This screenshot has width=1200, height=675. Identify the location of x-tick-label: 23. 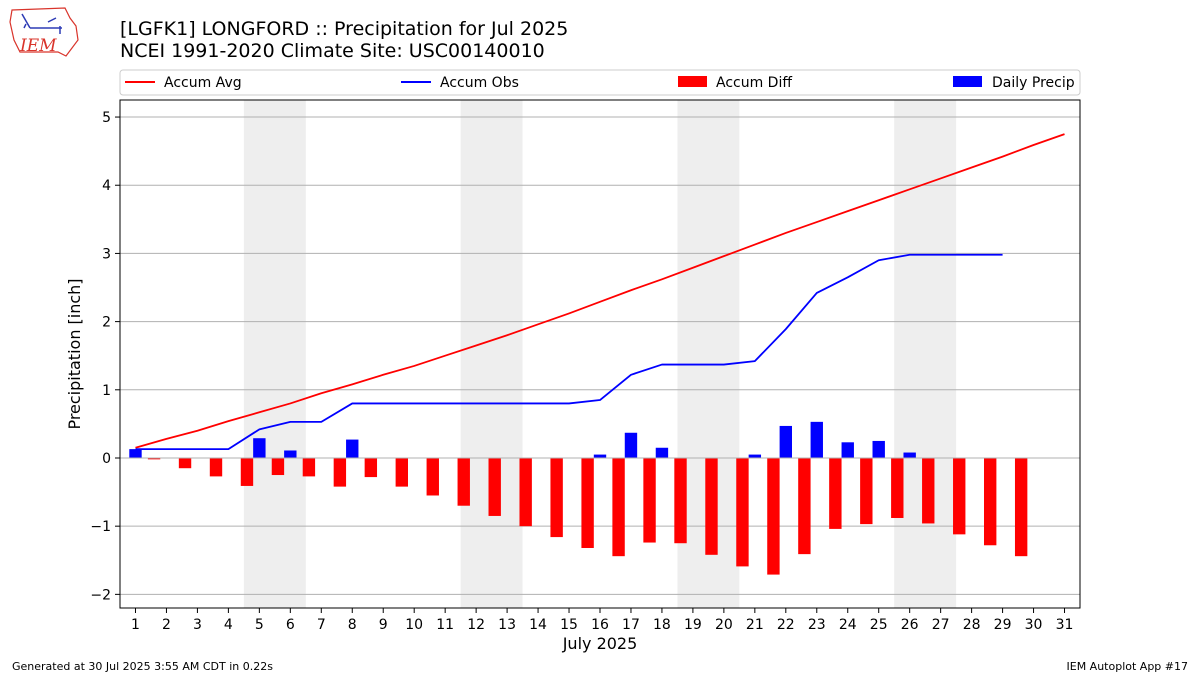
(817, 625).